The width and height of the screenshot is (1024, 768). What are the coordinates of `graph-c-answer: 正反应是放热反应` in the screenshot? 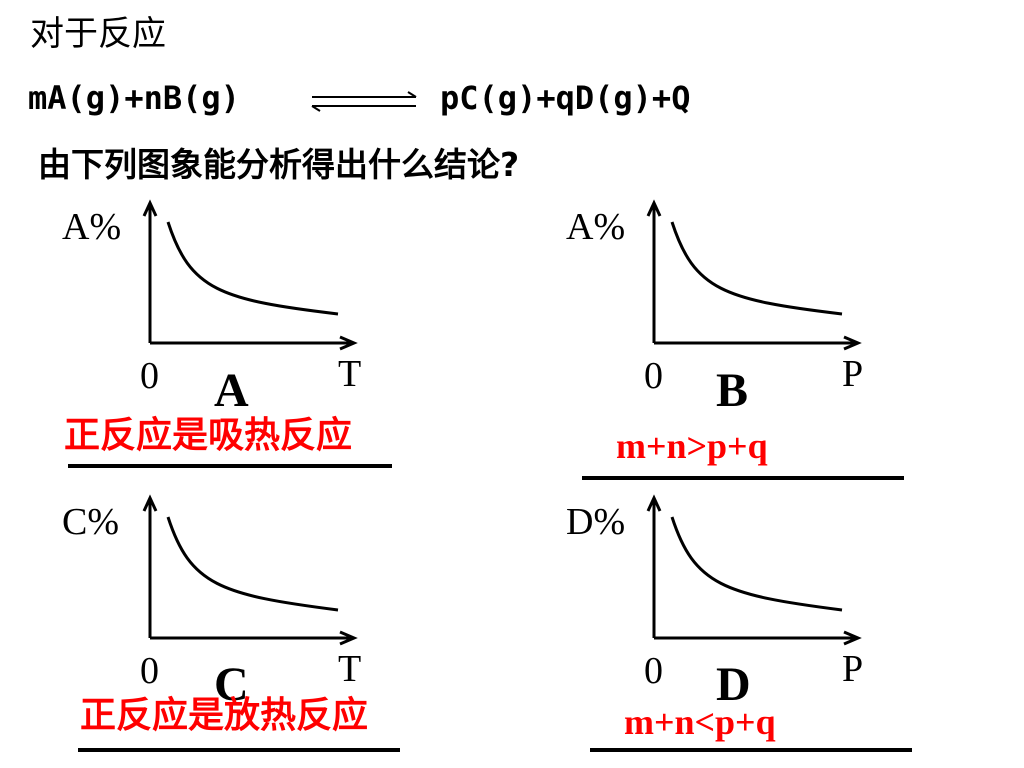 It's located at (224, 715).